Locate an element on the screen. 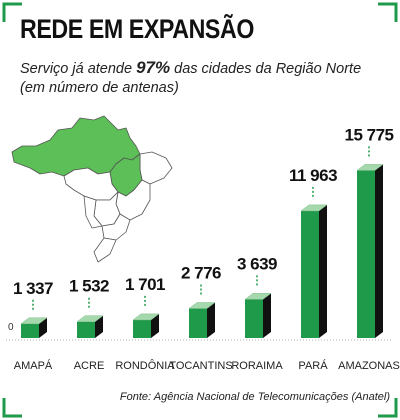 This screenshot has width=400, height=420. y-tick-label: 0 is located at coordinates (11, 327).